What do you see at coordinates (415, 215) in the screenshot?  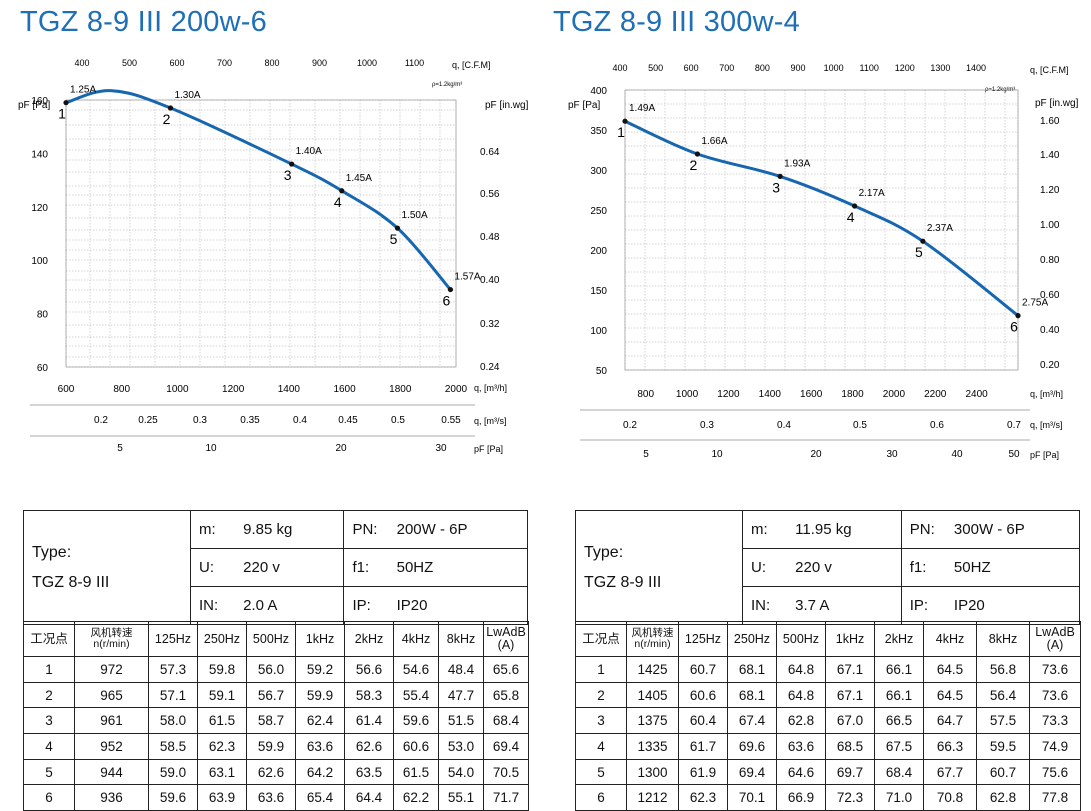 I see `current-label: 1.50A` at bounding box center [415, 215].